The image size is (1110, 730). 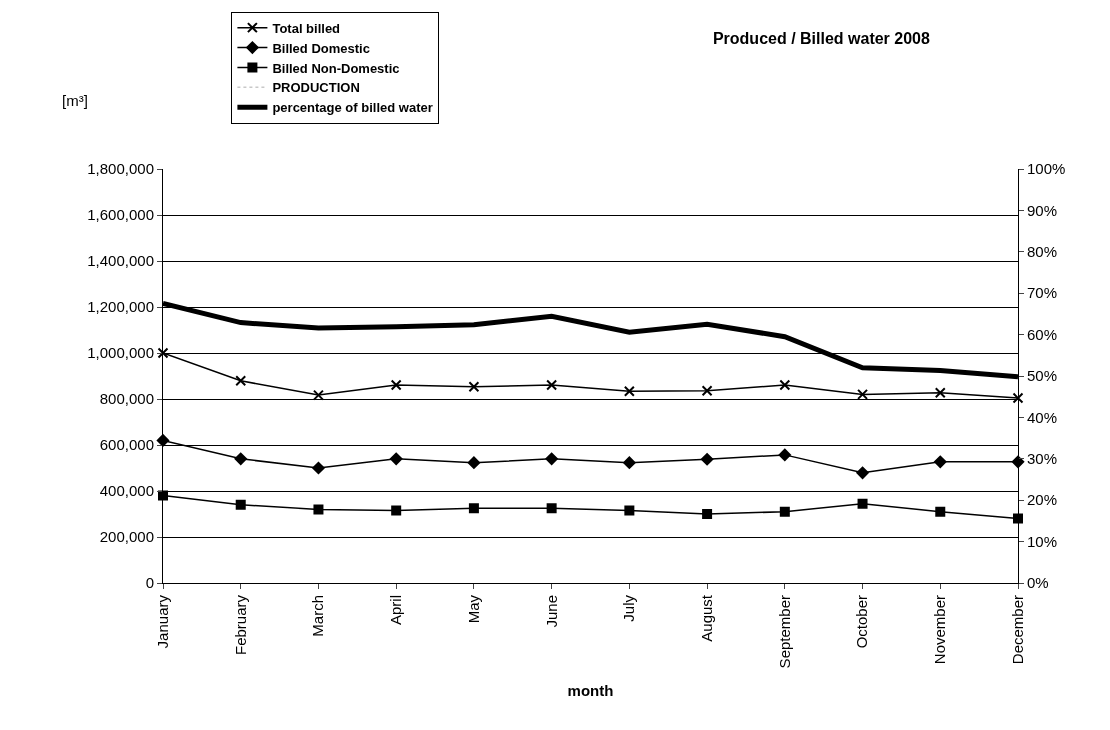 I want to click on y-tick-label: 1,400,000, so click(x=120, y=261).